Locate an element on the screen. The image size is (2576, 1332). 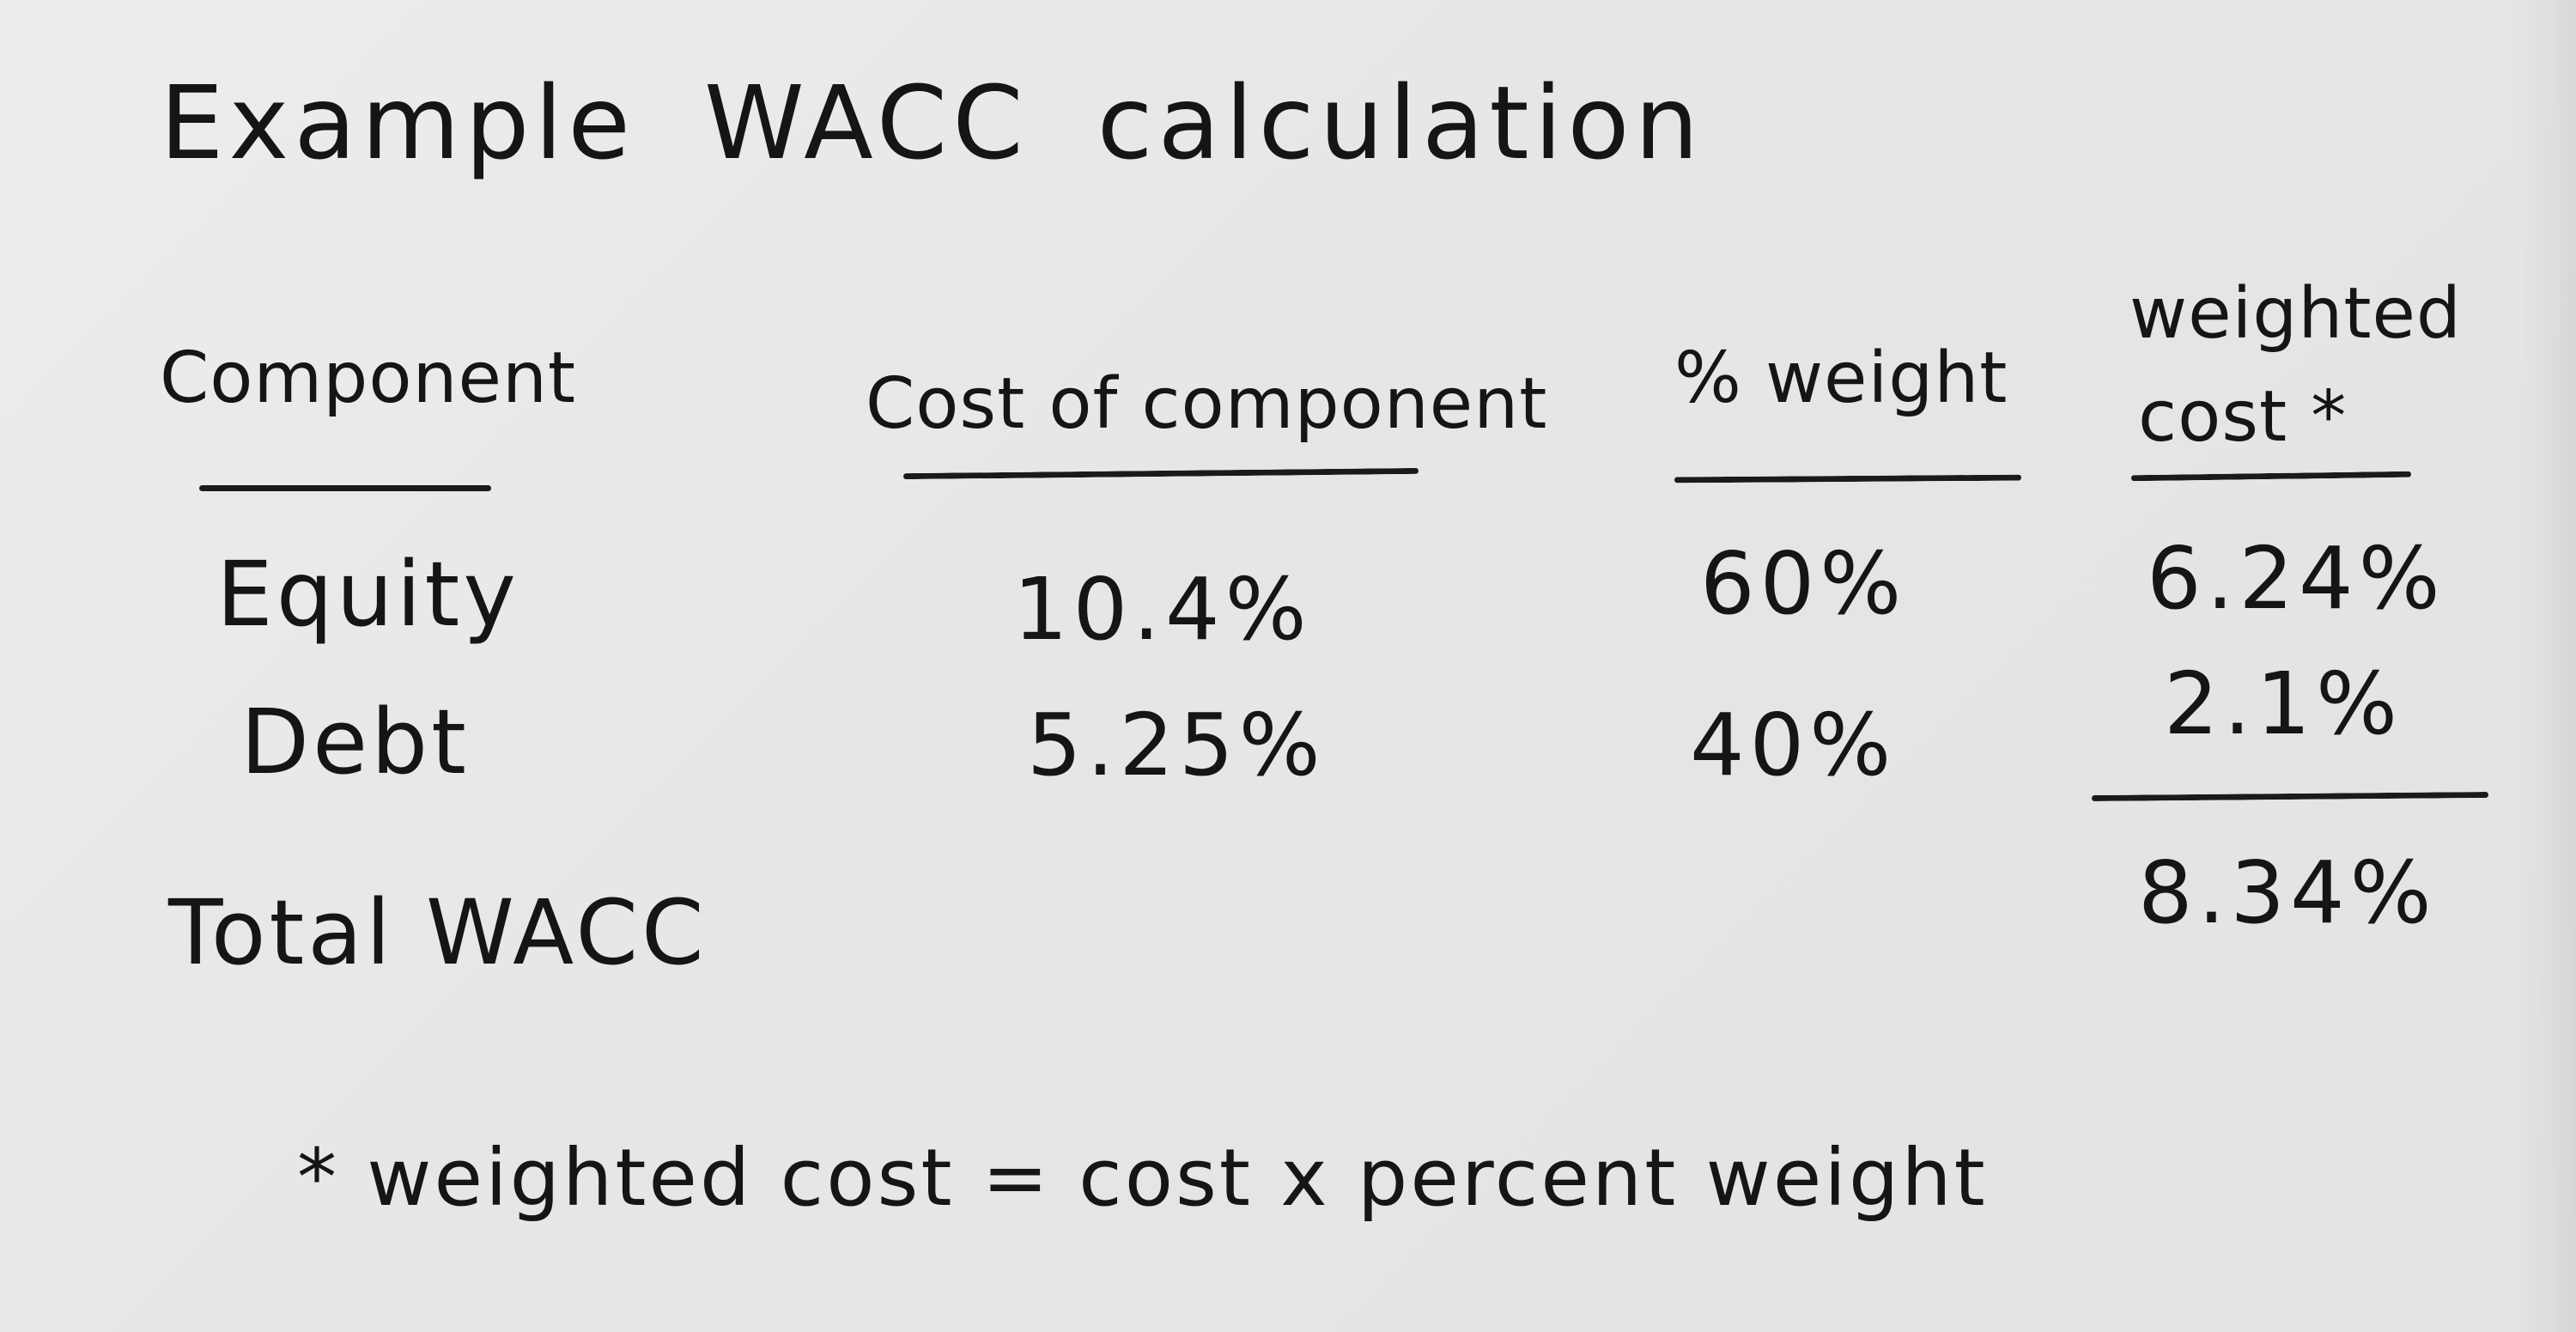
column-header-weighted-cost-line2: cost * is located at coordinates (2243, 417).